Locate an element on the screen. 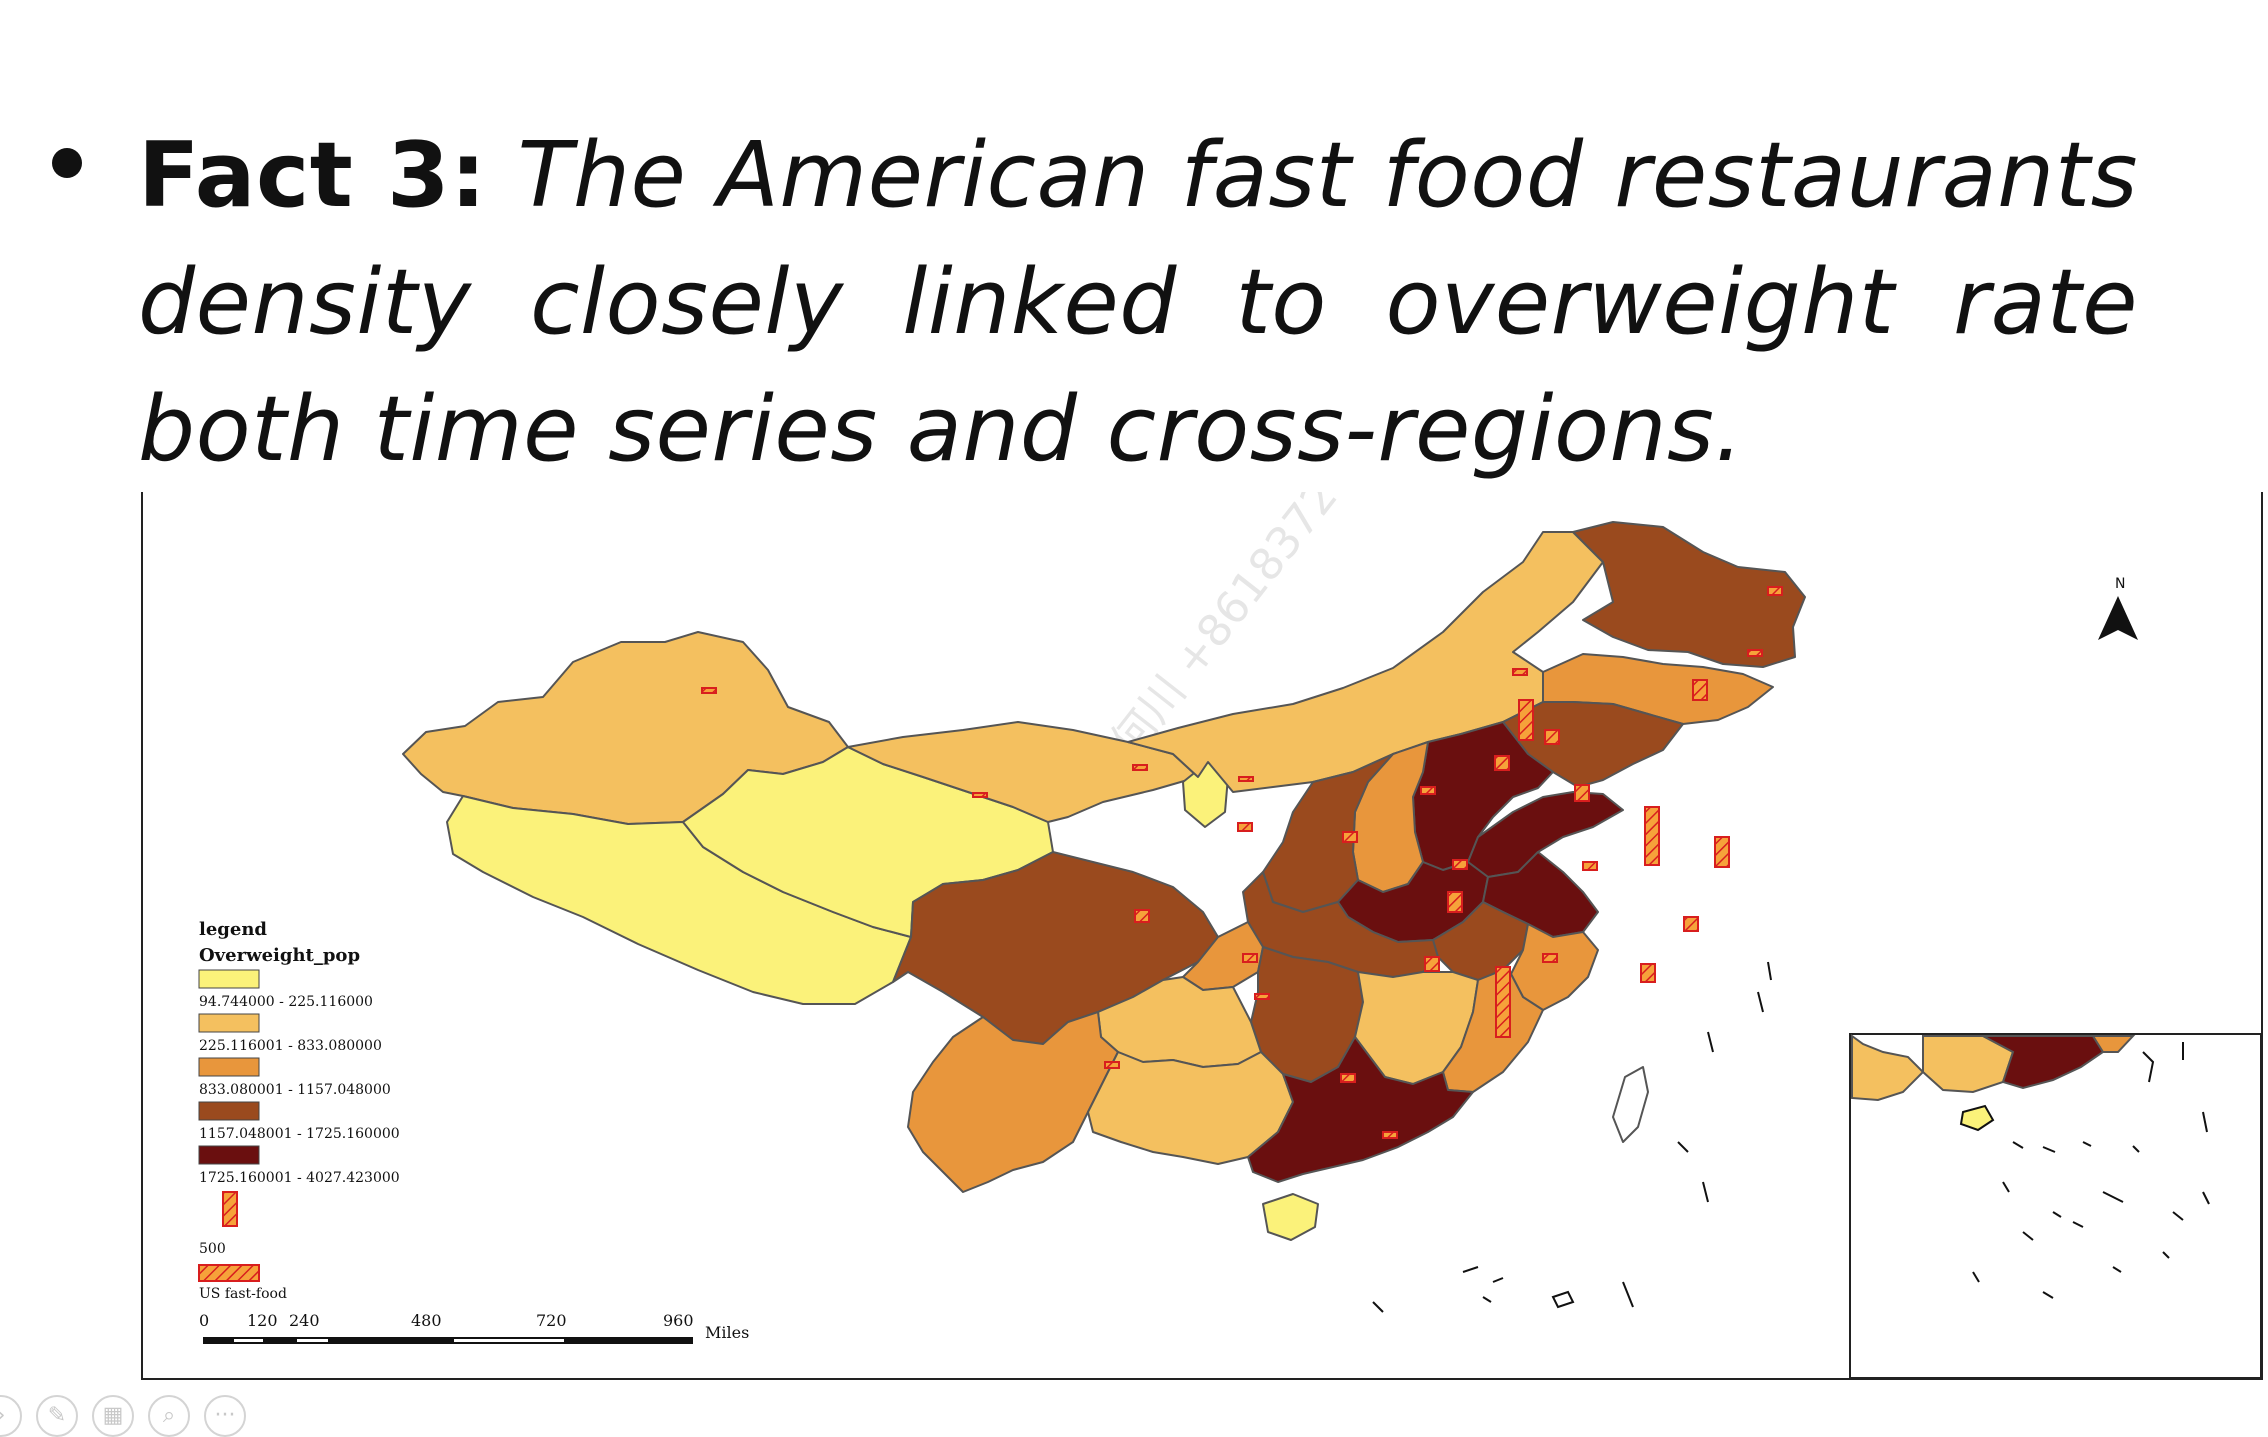  region-zhejiang is located at coordinates (1554, 967).